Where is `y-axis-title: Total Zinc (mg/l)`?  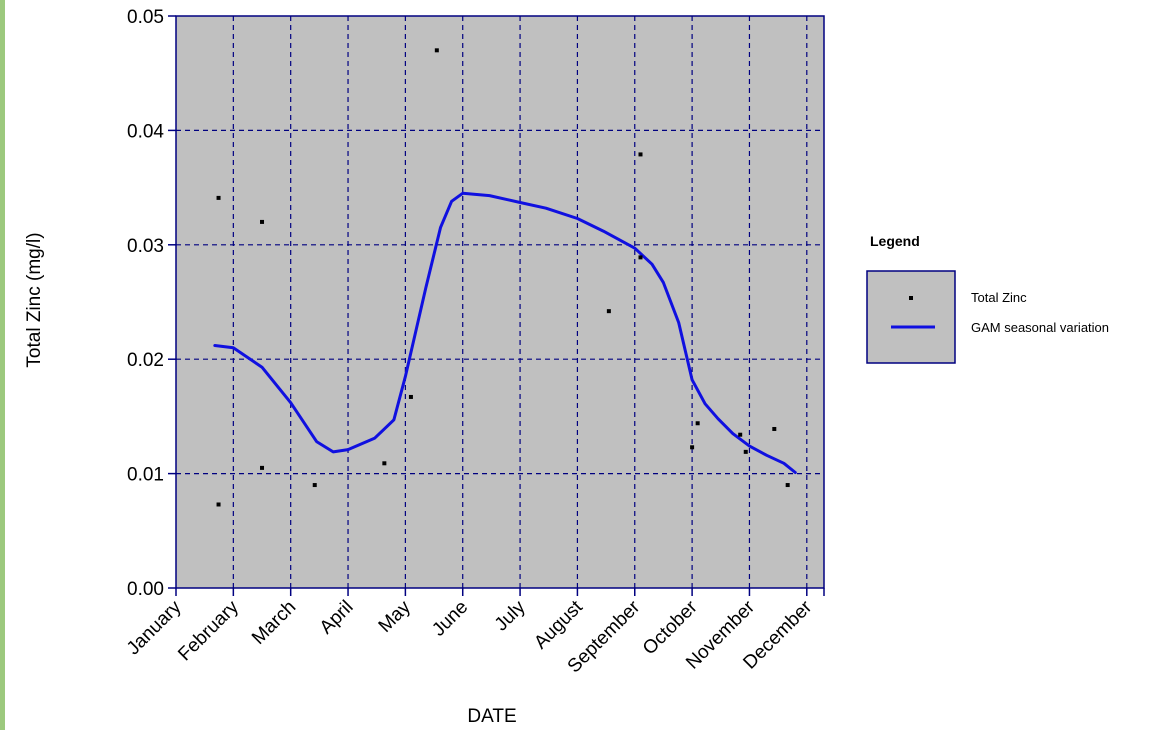
y-axis-title: Total Zinc (mg/l) is located at coordinates (34, 299).